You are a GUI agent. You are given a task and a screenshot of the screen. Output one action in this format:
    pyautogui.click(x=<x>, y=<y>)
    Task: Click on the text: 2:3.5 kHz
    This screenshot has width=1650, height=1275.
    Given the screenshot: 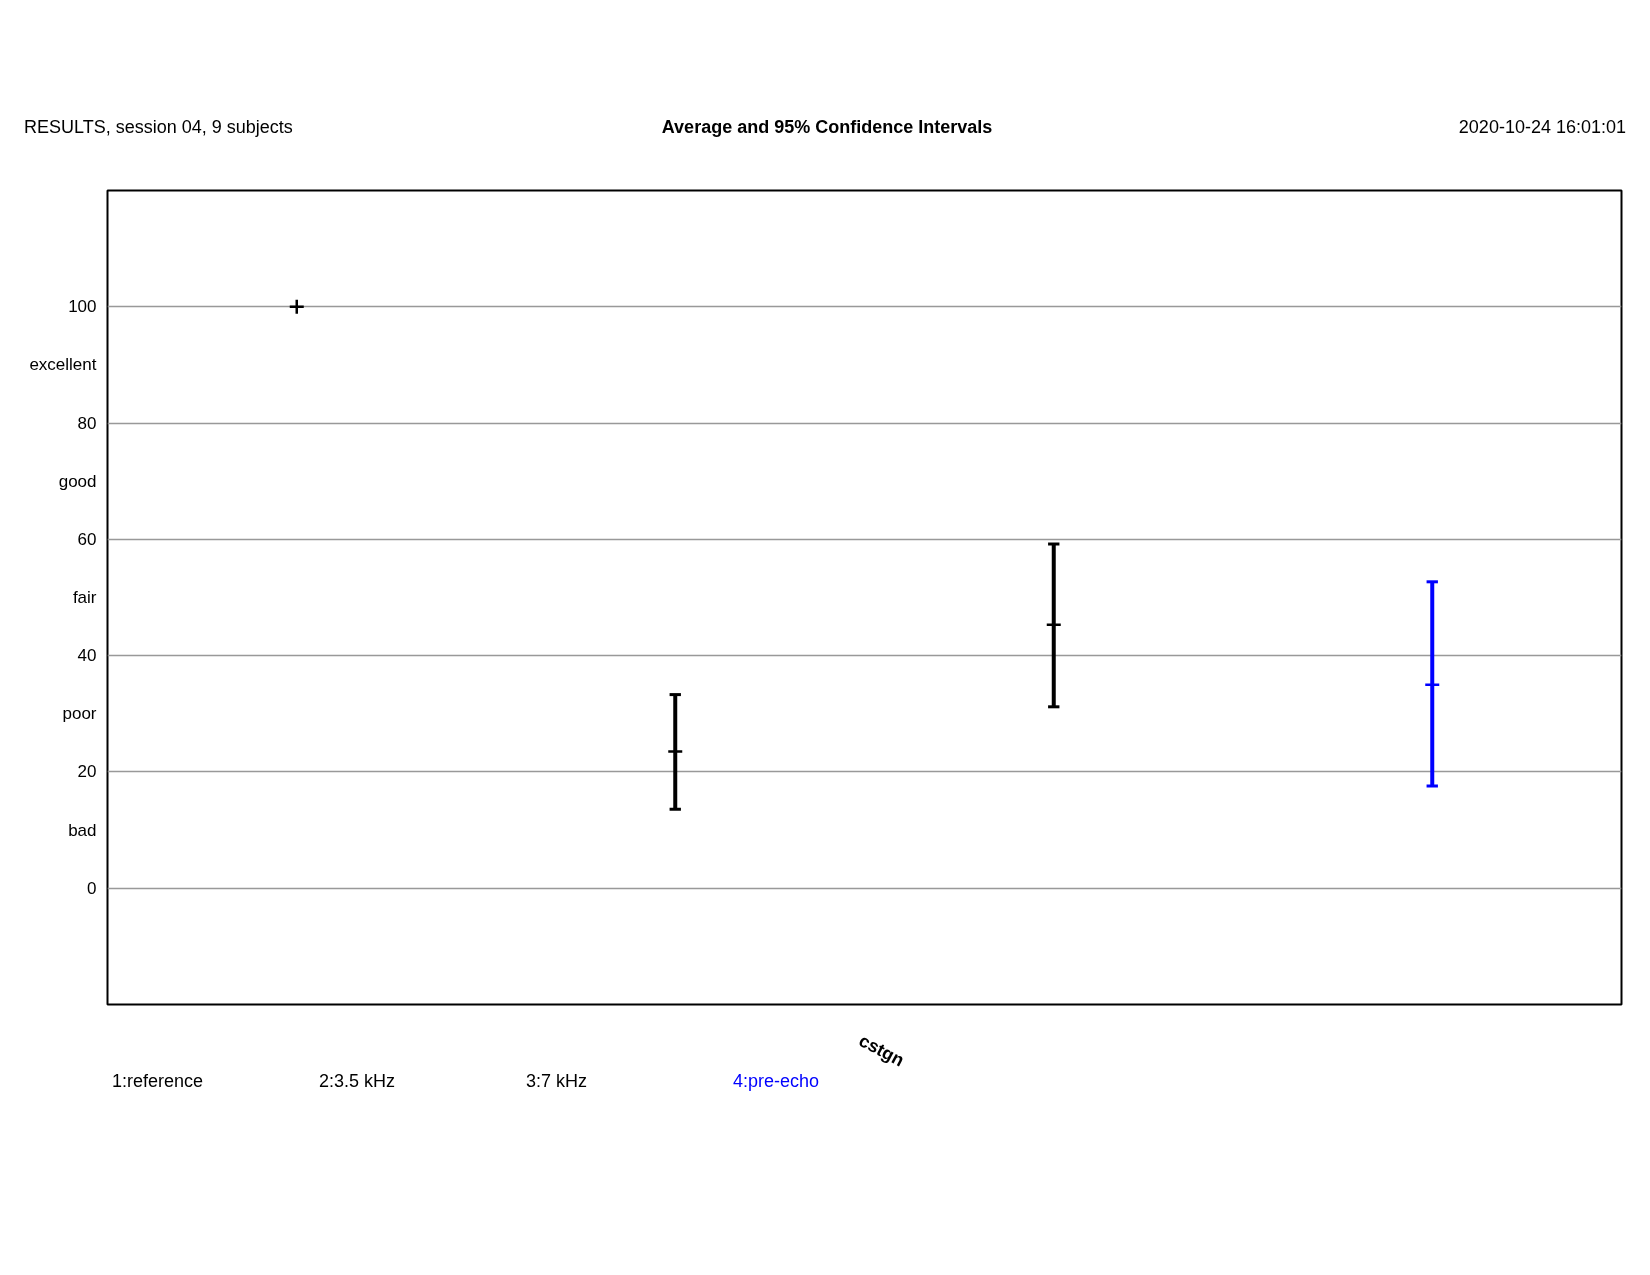 What is the action you would take?
    pyautogui.click(x=357, y=1081)
    